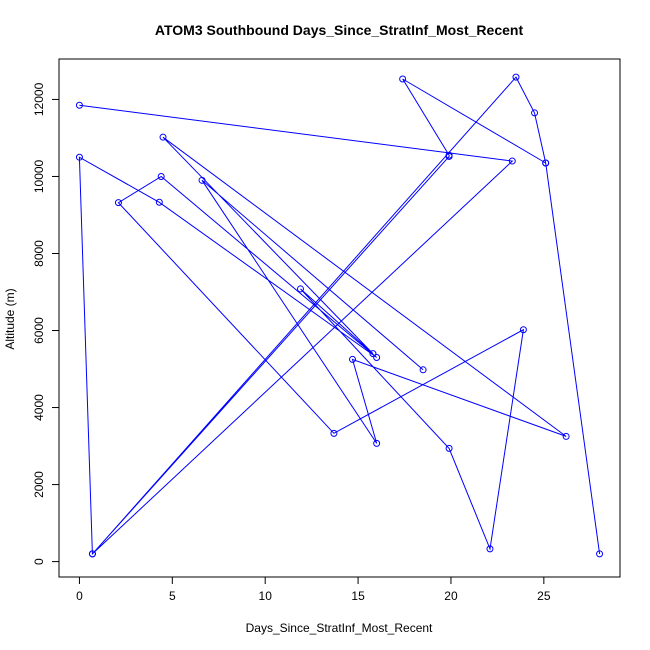  What do you see at coordinates (10, 318) in the screenshot?
I see `y-axis-label: Altitude (m)` at bounding box center [10, 318].